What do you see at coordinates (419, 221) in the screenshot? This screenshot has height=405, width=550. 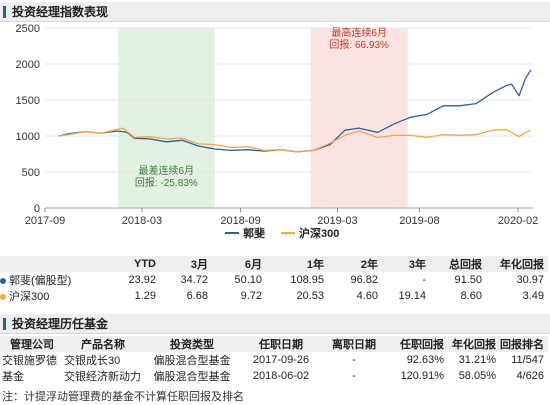 I see `x-tick-label: 2019-08` at bounding box center [419, 221].